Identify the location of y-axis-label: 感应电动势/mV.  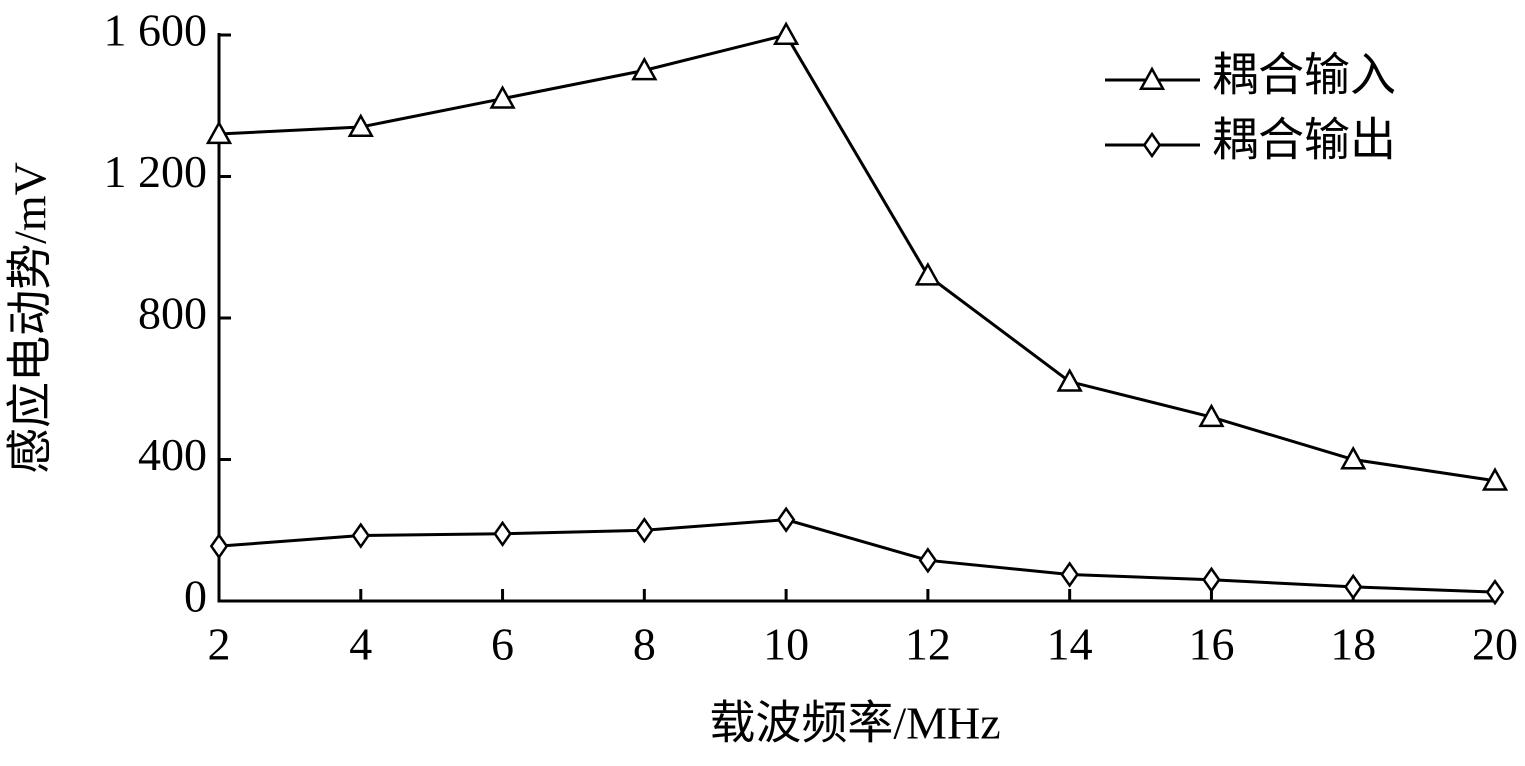
(30, 318).